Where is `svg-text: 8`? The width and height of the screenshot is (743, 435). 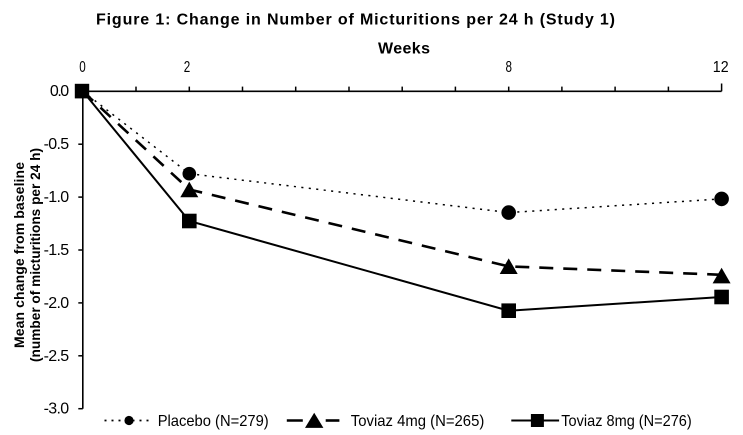
svg-text: 8 is located at coordinates (509, 67).